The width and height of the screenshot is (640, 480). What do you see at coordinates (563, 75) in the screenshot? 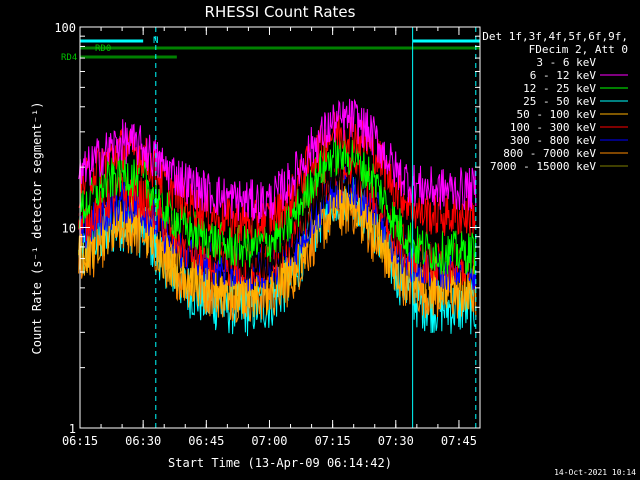
I see `legend-entry-label: 6 - 12 keV` at bounding box center [563, 75].